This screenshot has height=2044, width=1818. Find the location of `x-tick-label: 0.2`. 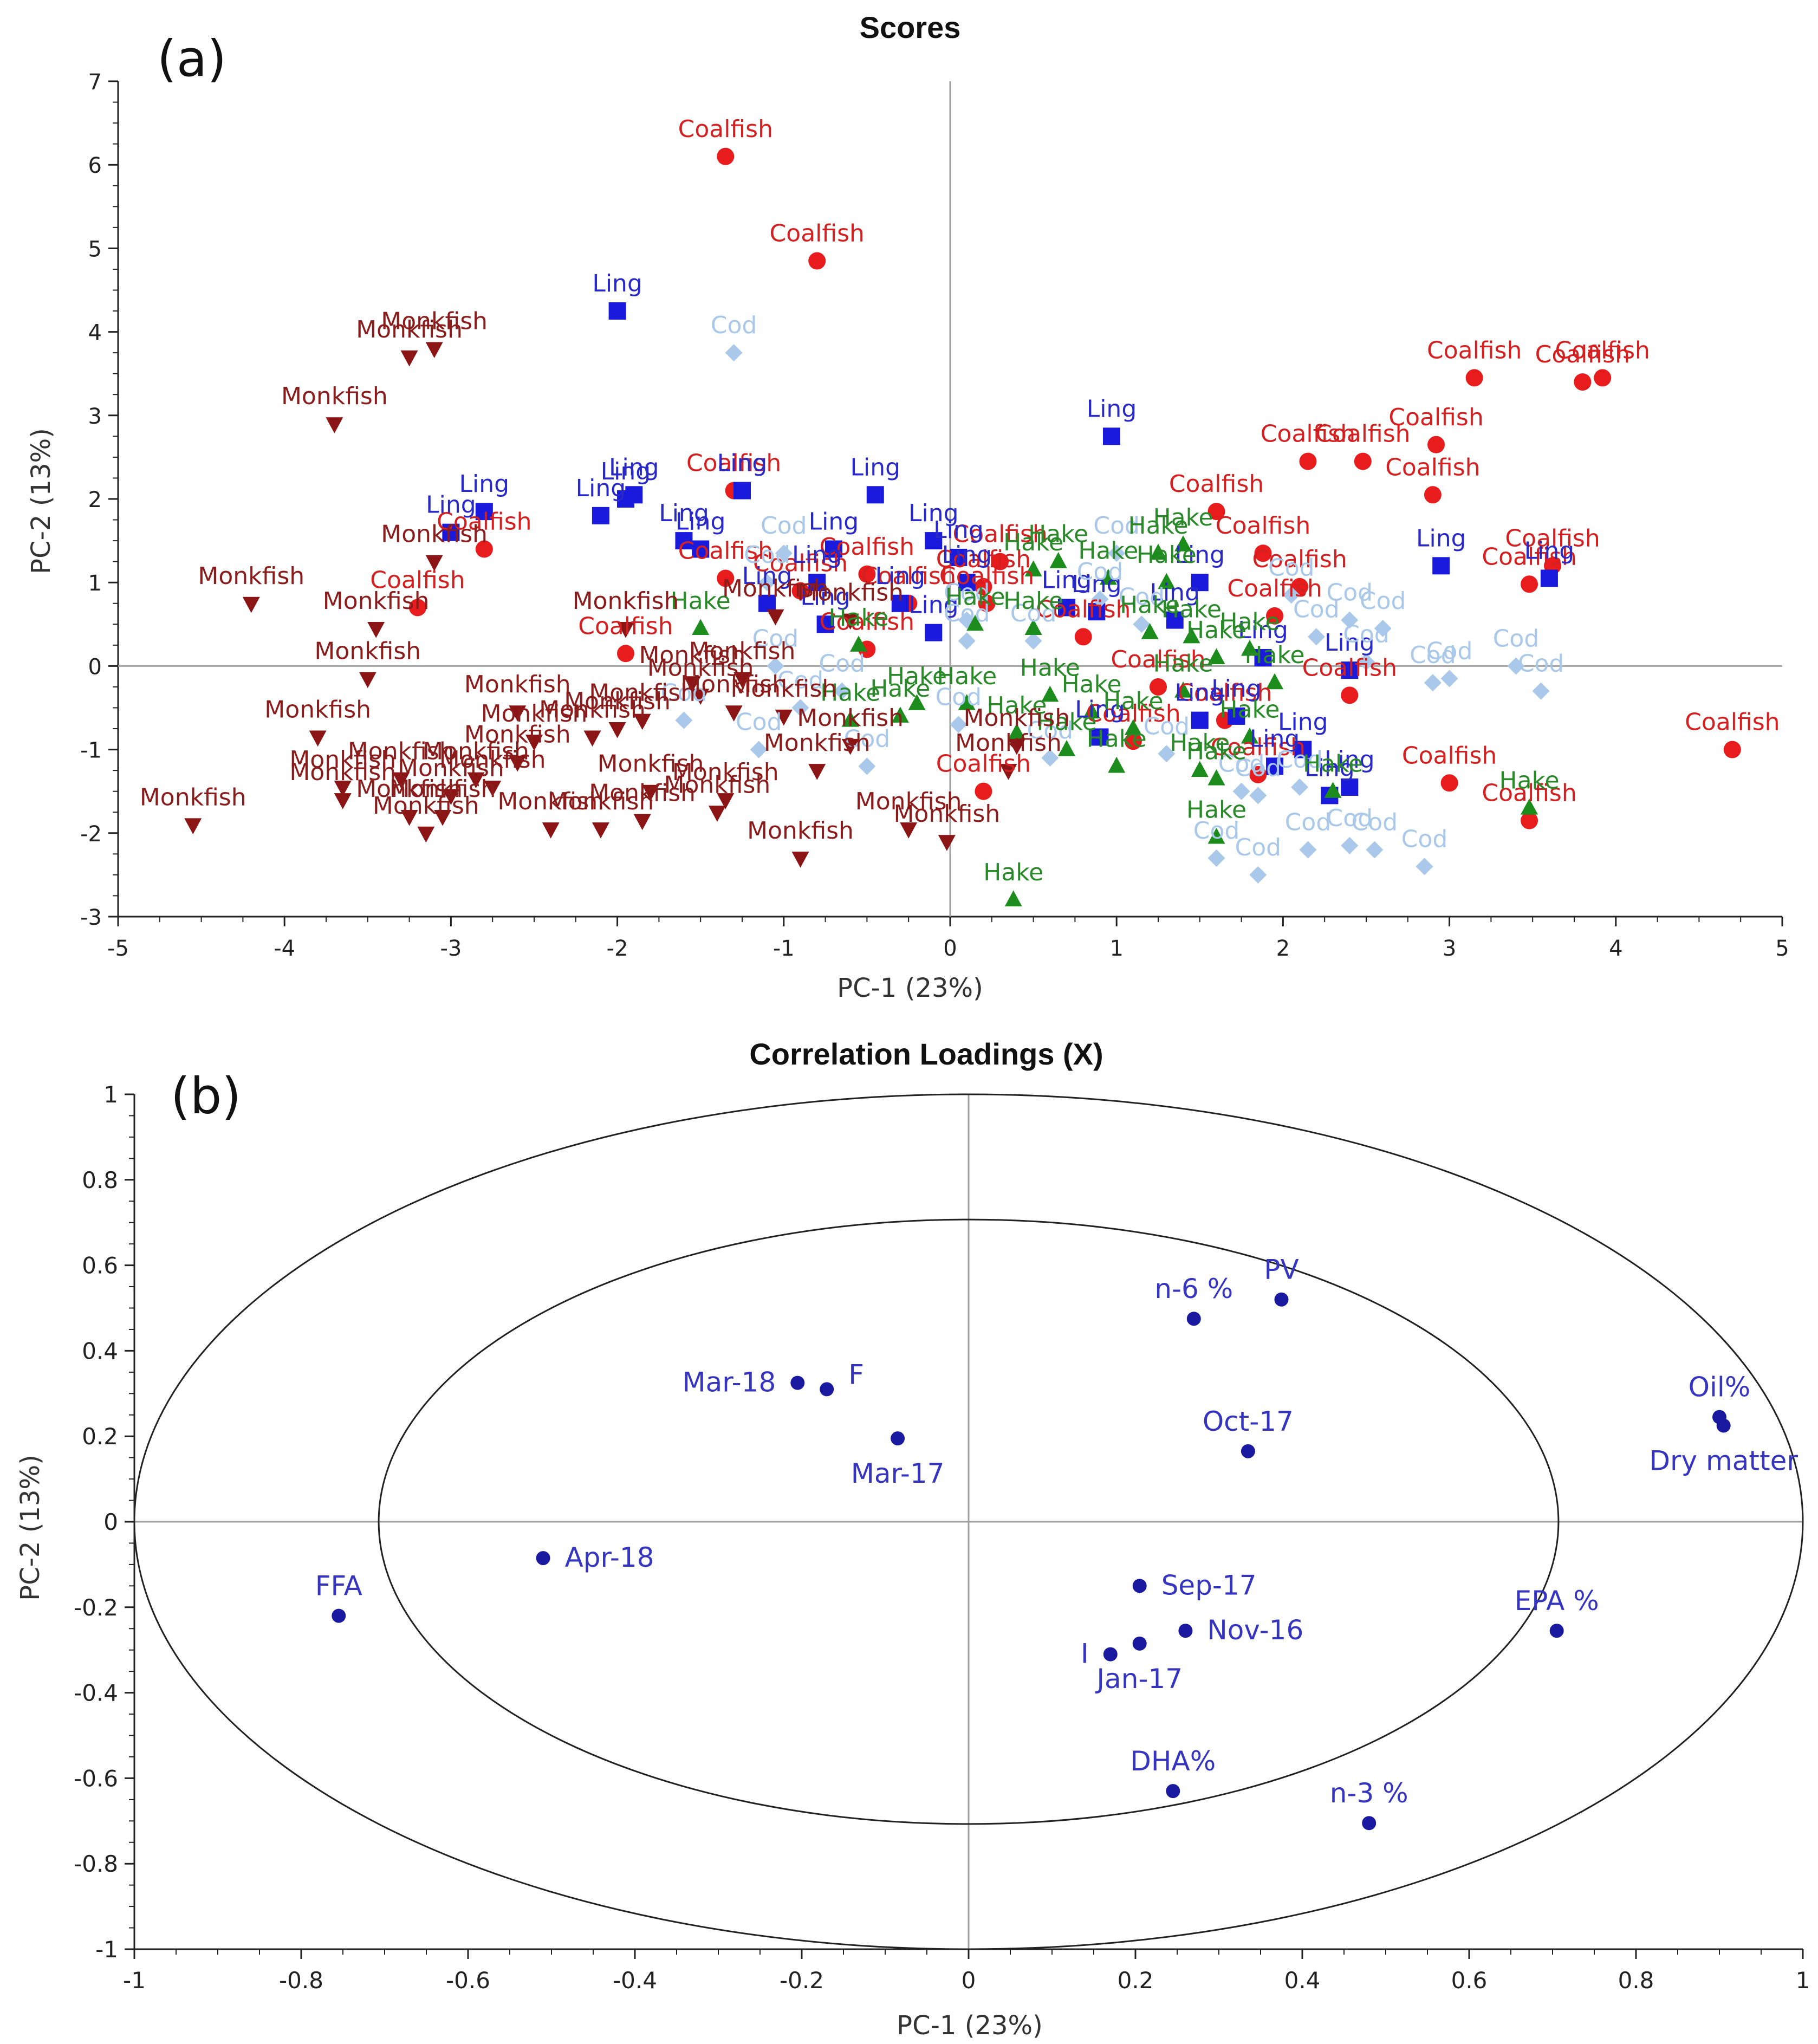

x-tick-label: 0.2 is located at coordinates (1136, 1980).